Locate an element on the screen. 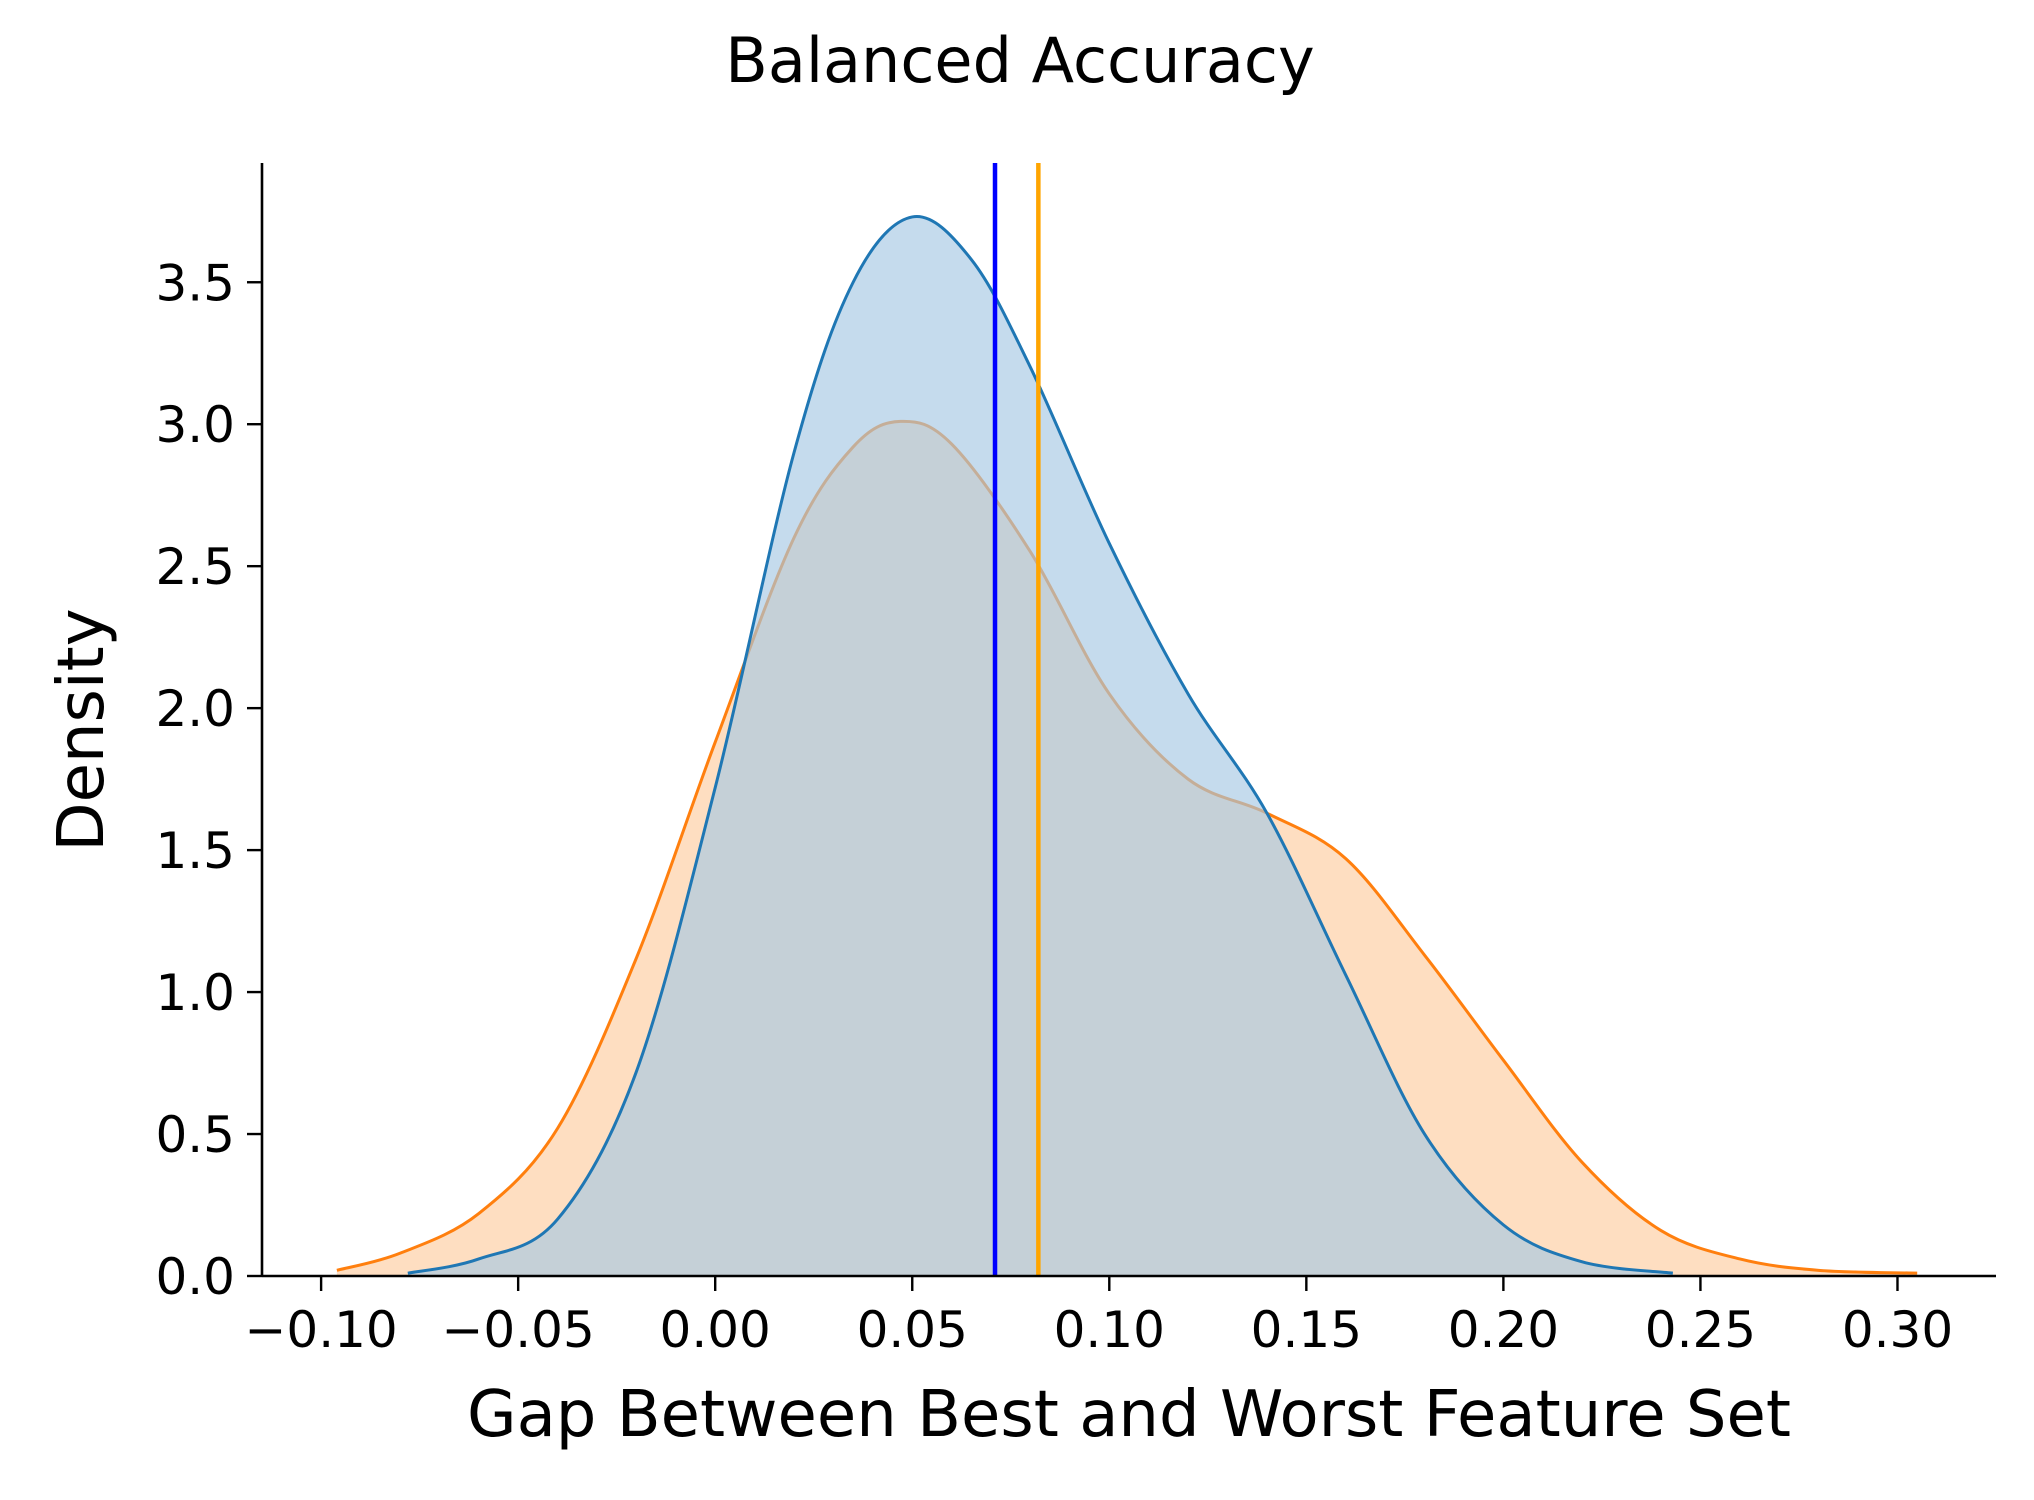 The image size is (2034, 1500). x-tick-label: 0.05 is located at coordinates (912, 1330).